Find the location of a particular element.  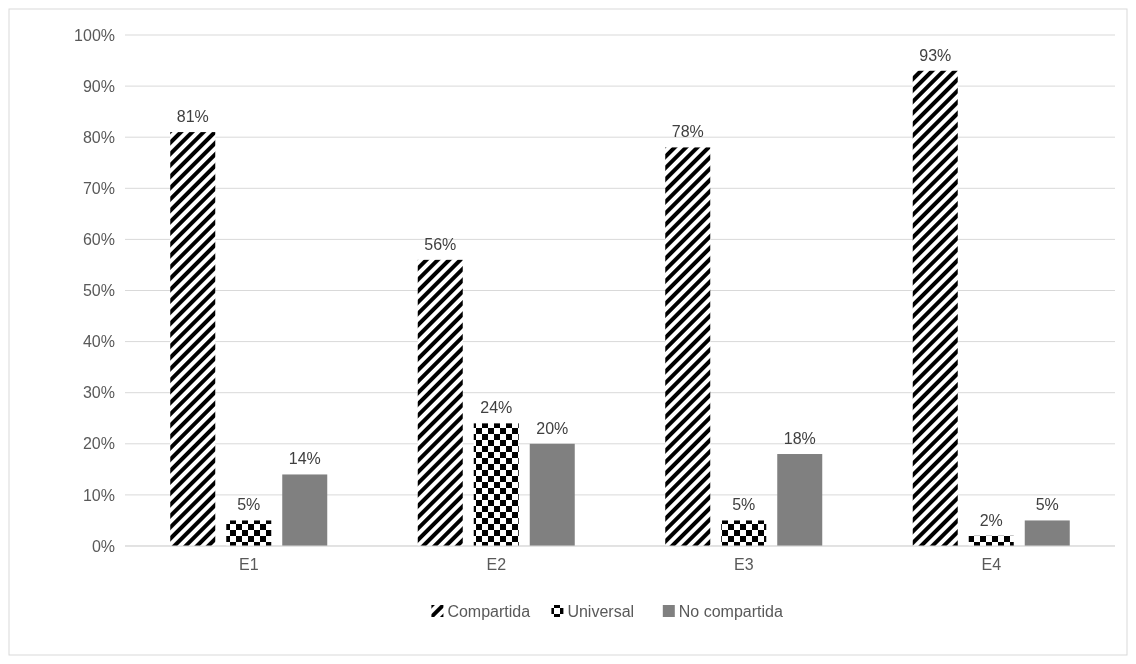

y-tick-label: 70% is located at coordinates (98, 188).